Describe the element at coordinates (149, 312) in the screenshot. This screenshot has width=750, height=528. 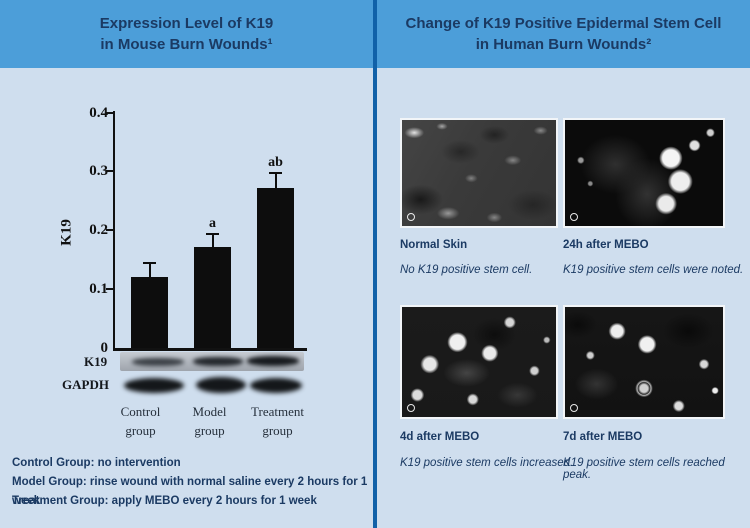
I see `bar-control` at that location.